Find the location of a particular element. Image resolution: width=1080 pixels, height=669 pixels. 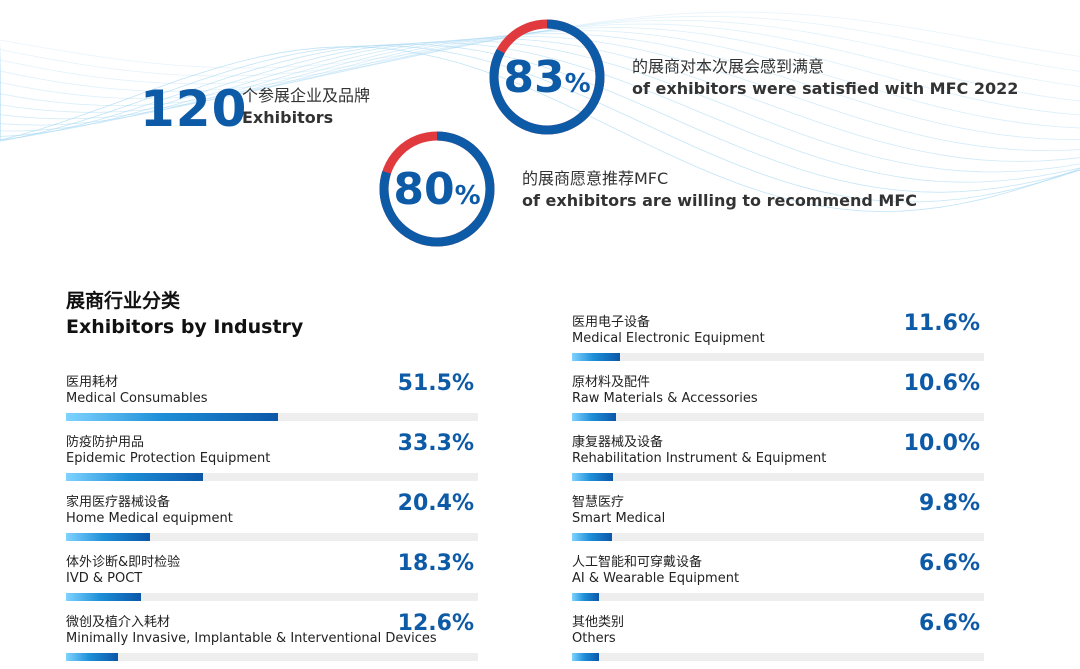

industry-label-cn: 原材料及配件 is located at coordinates (611, 382).